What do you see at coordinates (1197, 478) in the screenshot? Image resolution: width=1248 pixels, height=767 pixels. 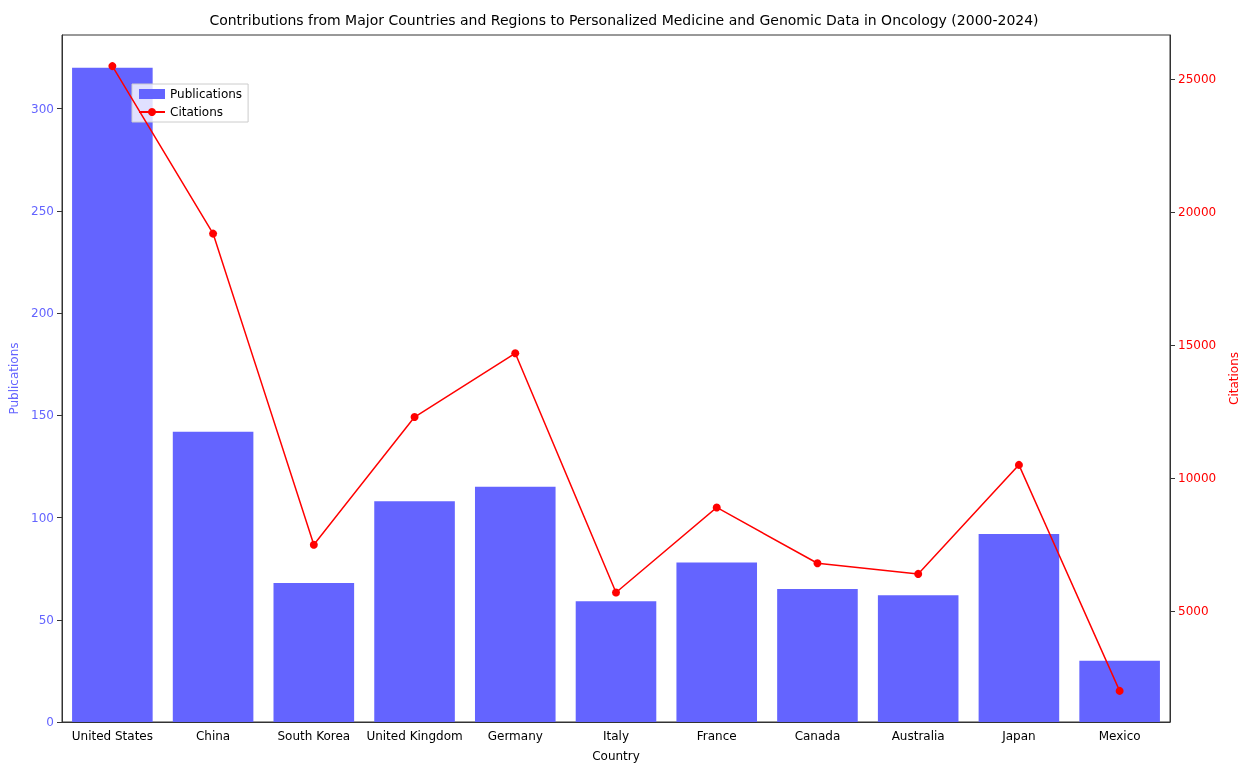 I see `y2-tick-label: 10000` at bounding box center [1197, 478].